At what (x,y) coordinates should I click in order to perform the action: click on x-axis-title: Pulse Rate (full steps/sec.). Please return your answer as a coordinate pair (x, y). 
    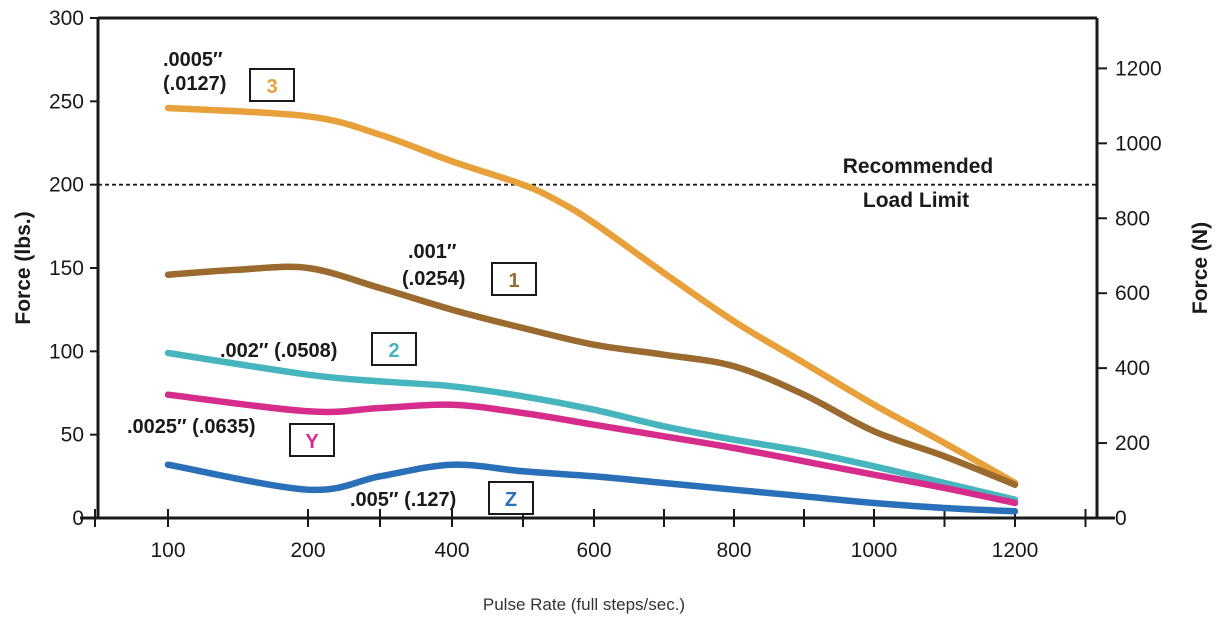
    Looking at the image, I should click on (584, 604).